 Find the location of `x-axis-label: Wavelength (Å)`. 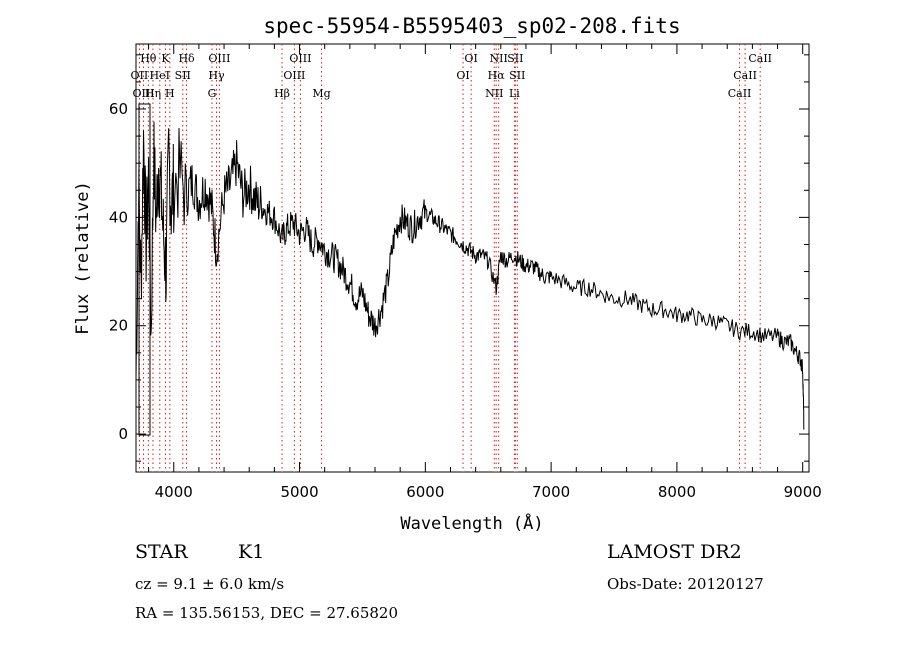

x-axis-label: Wavelength (Å) is located at coordinates (471, 523).